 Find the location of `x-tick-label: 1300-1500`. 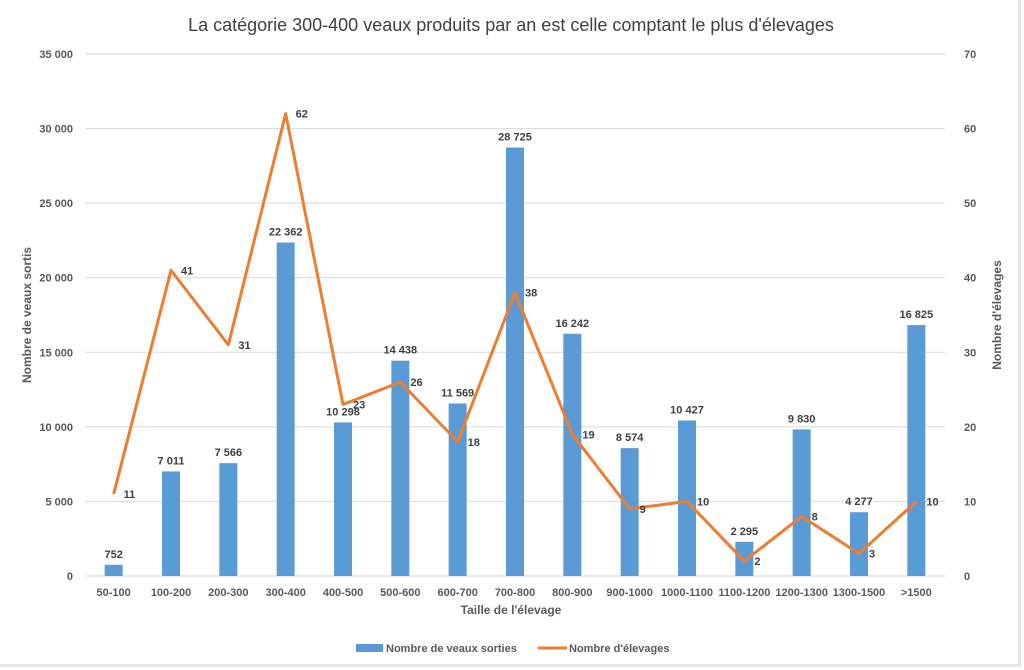

x-tick-label: 1300-1500 is located at coordinates (859, 593).